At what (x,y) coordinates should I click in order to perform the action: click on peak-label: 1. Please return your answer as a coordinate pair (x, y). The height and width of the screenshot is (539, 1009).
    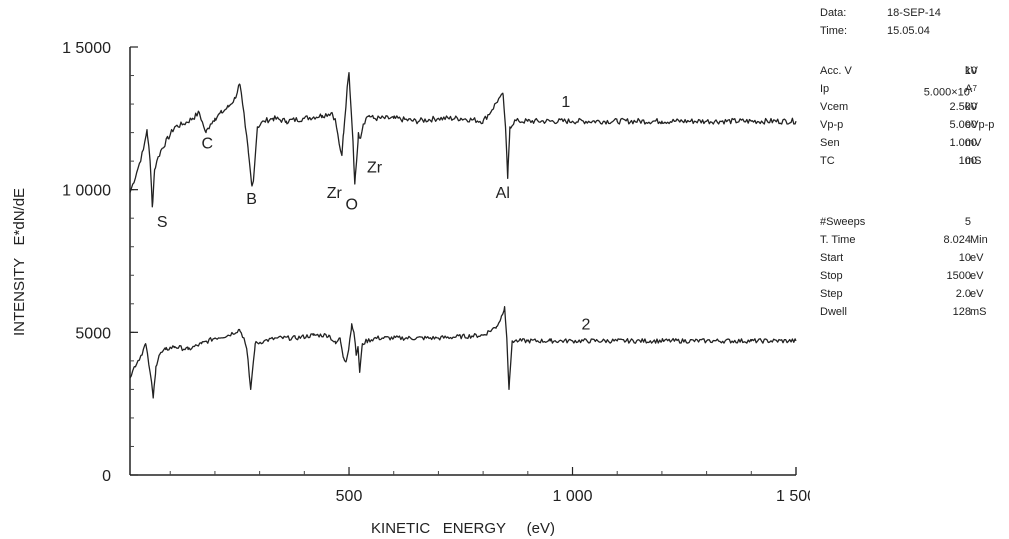
    Looking at the image, I should click on (565, 102).